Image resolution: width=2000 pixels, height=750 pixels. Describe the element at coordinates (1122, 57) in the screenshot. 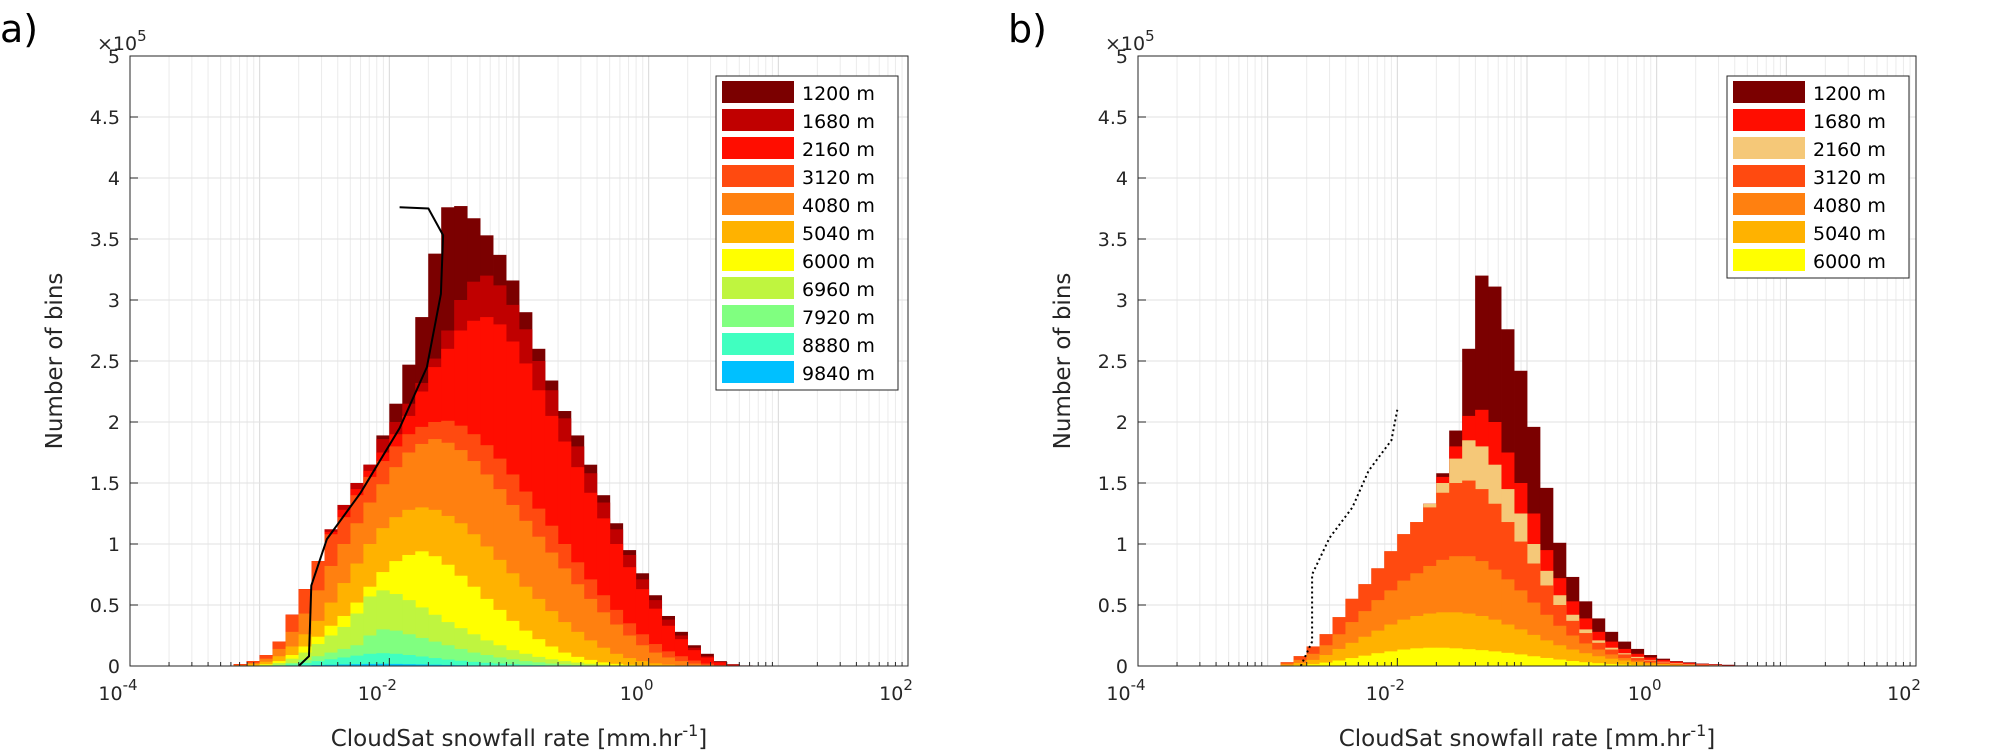

I see `y-tick-label: 5` at that location.